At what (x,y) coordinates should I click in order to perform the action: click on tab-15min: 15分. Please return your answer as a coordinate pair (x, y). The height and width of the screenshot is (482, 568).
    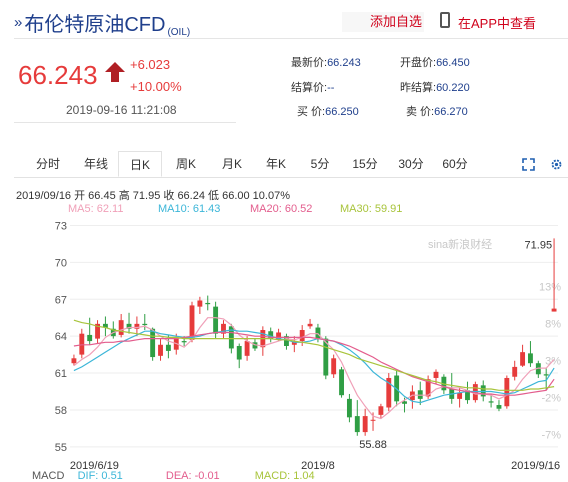
    Looking at the image, I should click on (365, 164).